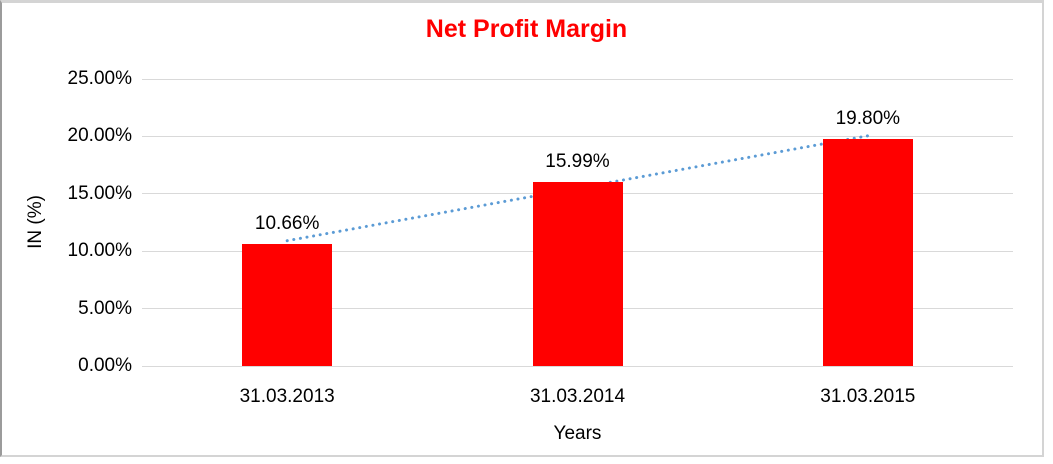  Describe the element at coordinates (99, 136) in the screenshot. I see `y-axis-tick-label: 20.00%` at that location.